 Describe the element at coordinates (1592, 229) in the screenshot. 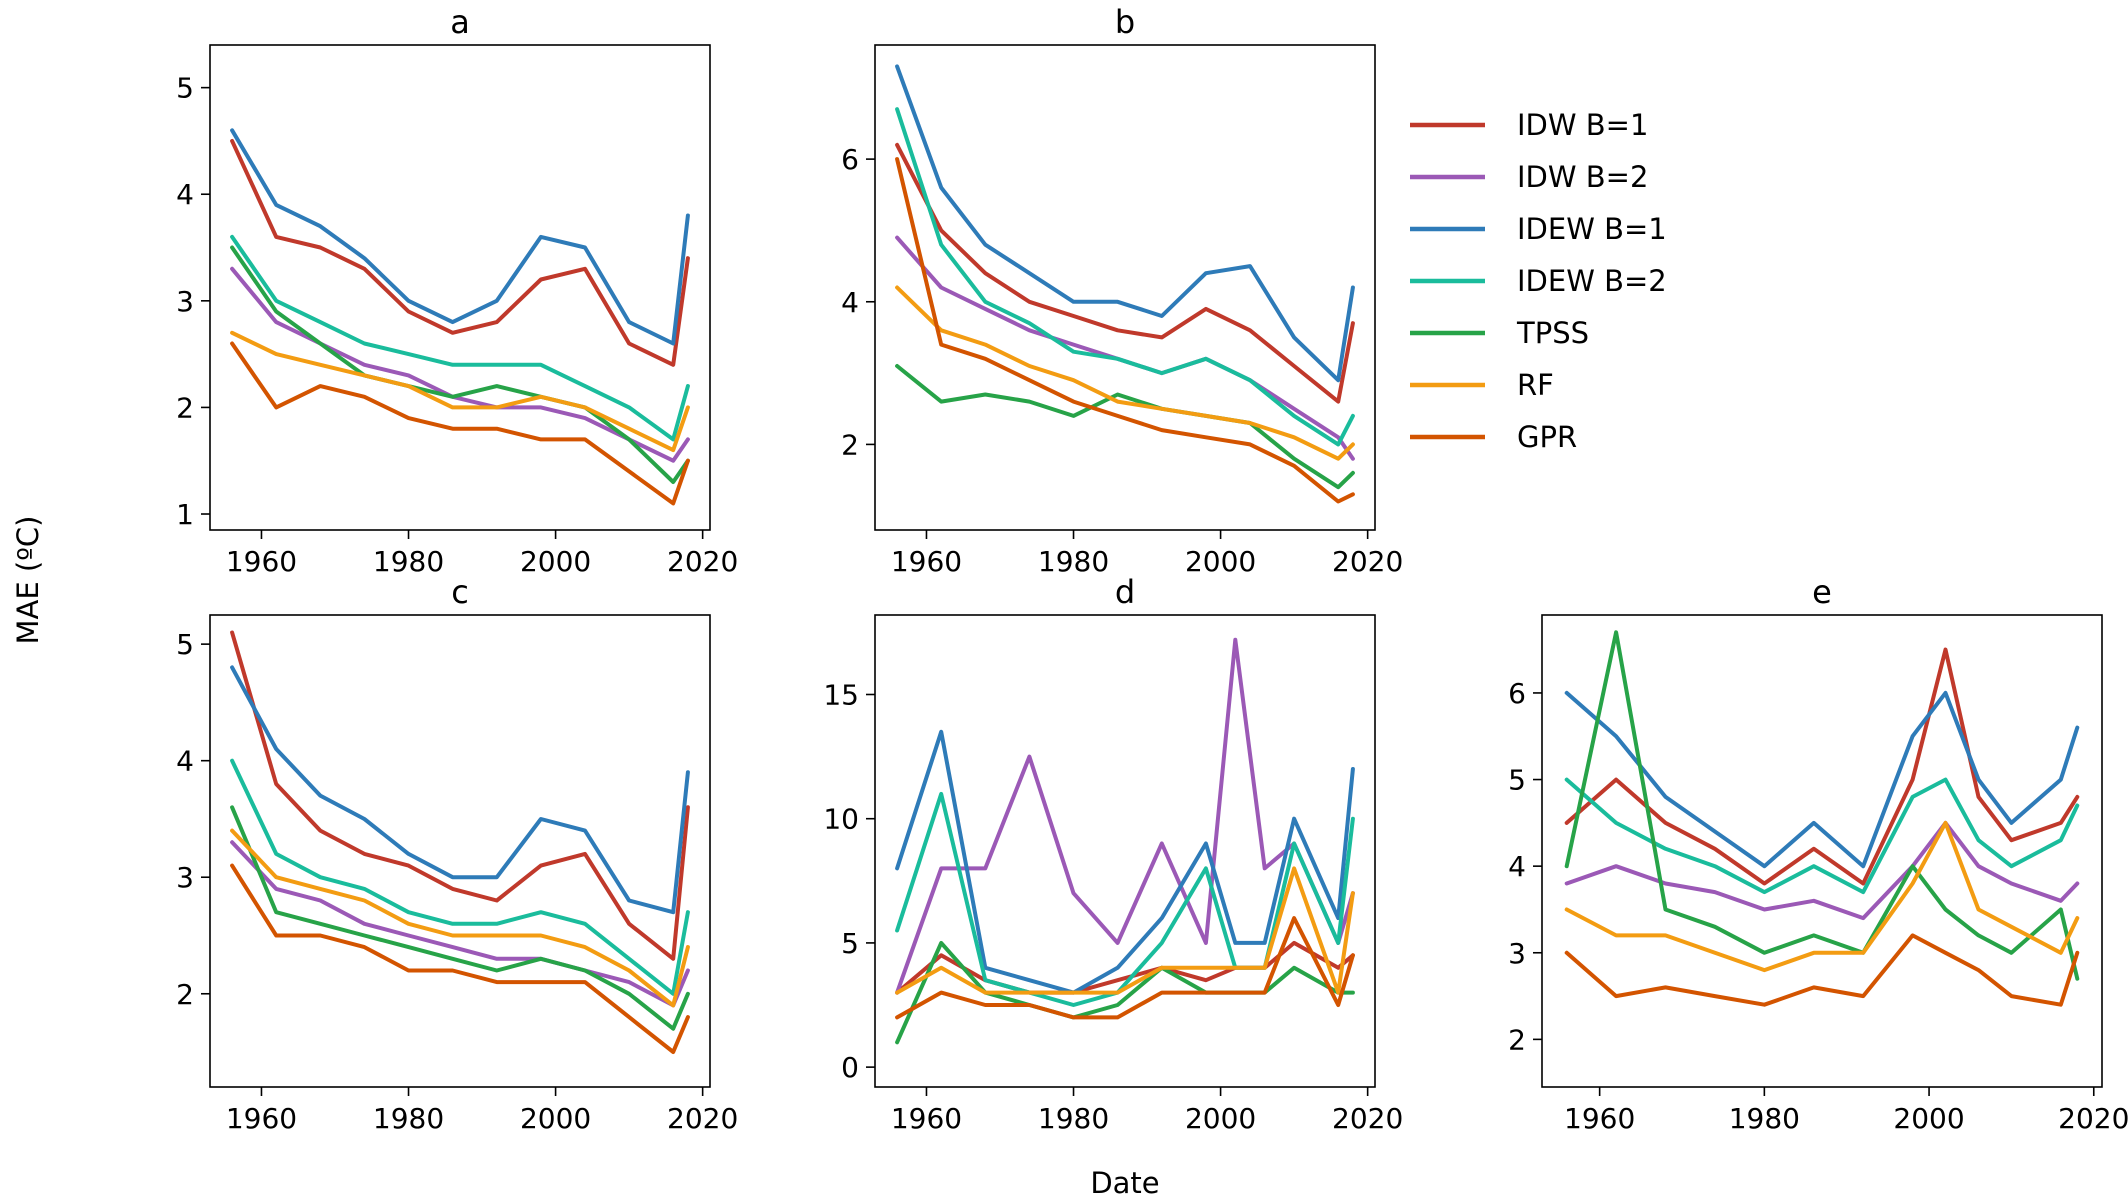

I see `legend-label: IDEW B=1` at that location.